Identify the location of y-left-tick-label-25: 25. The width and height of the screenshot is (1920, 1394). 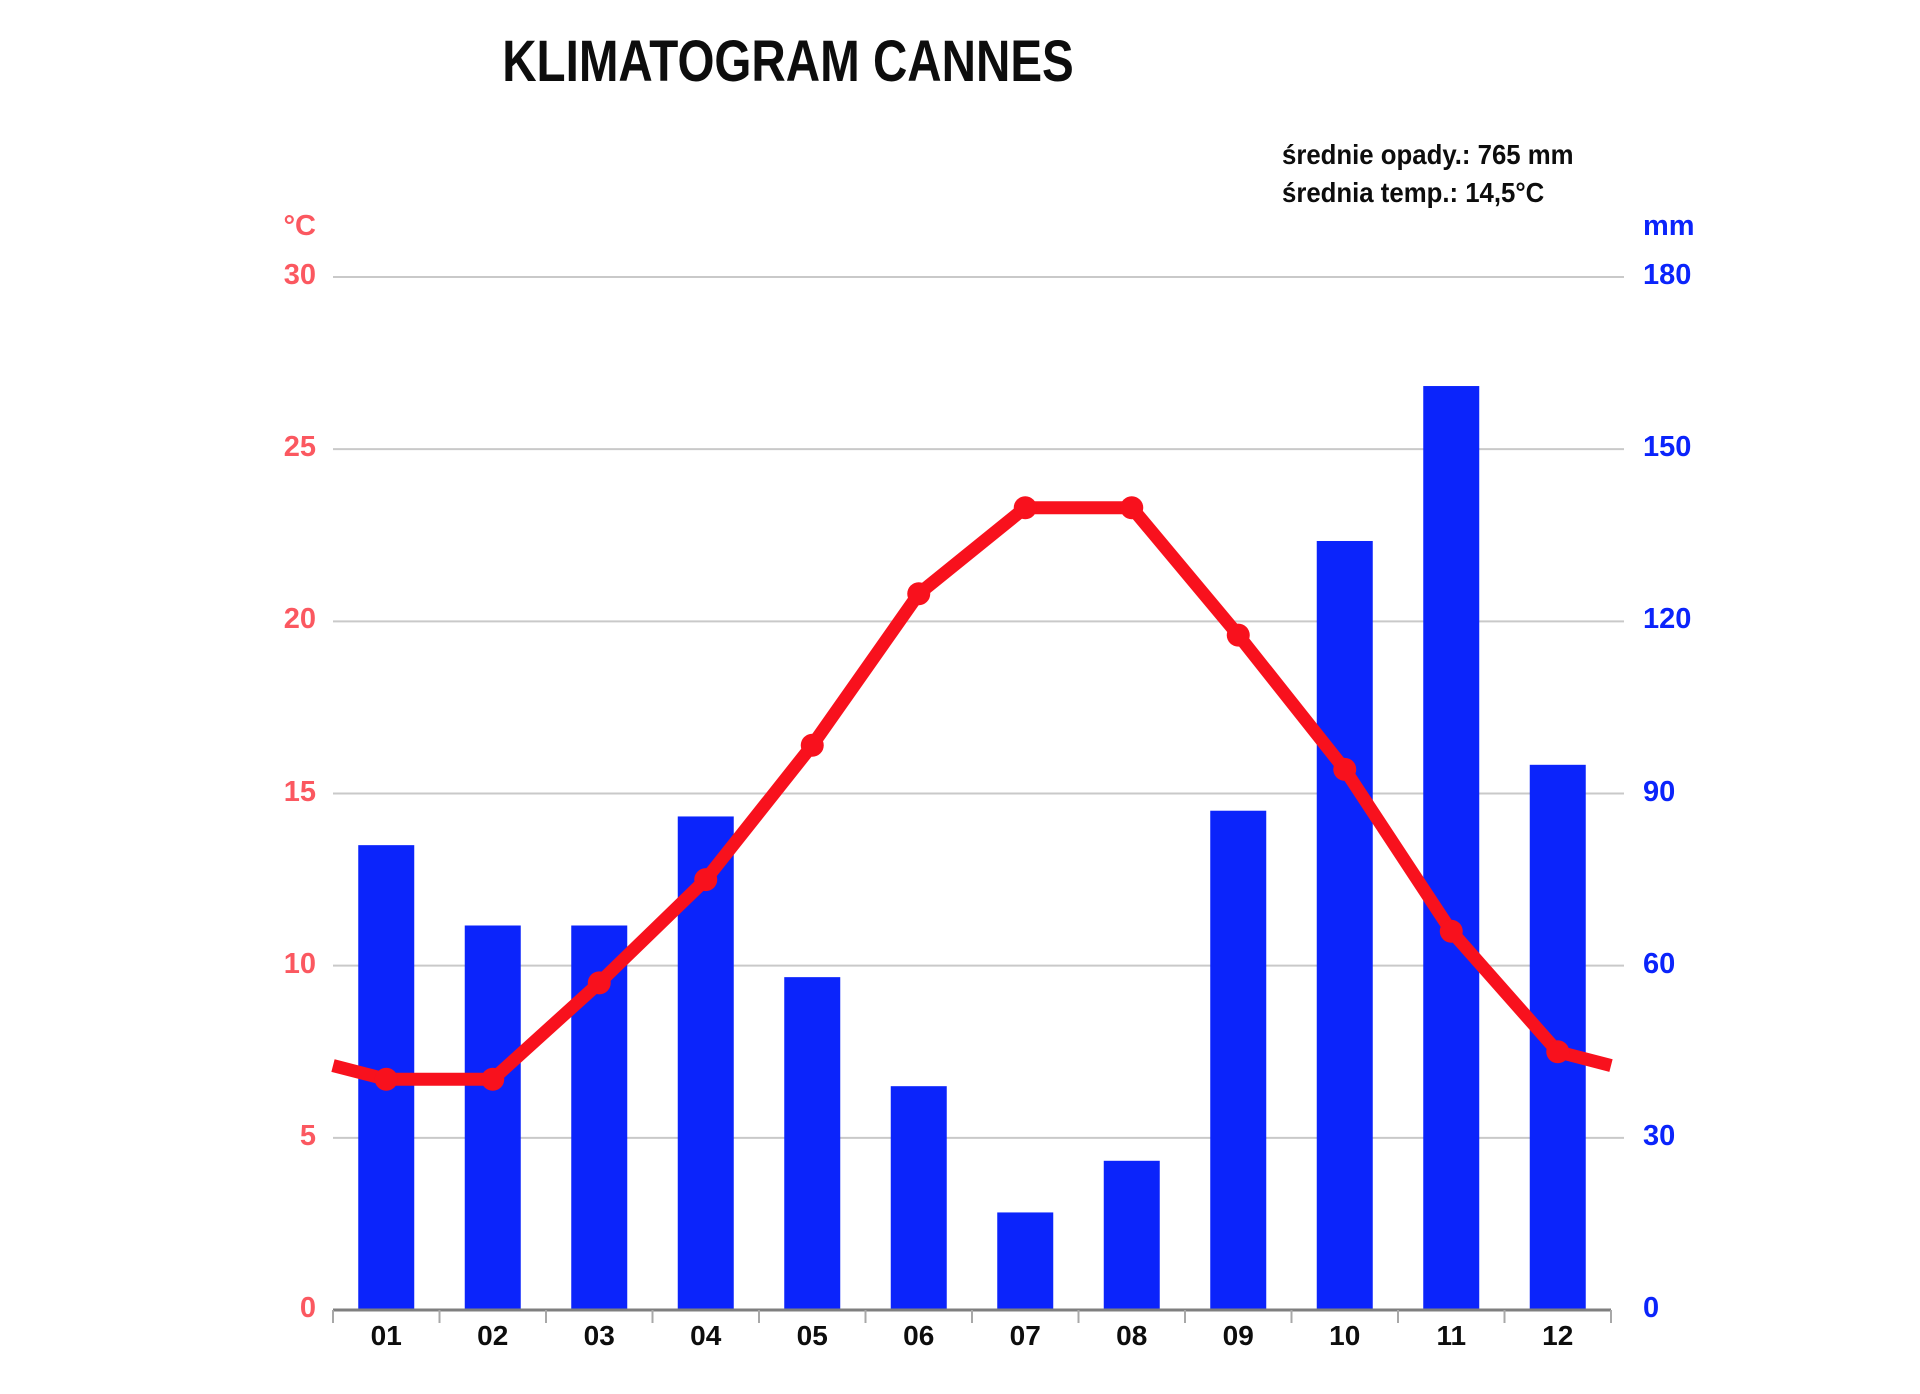
(299, 447).